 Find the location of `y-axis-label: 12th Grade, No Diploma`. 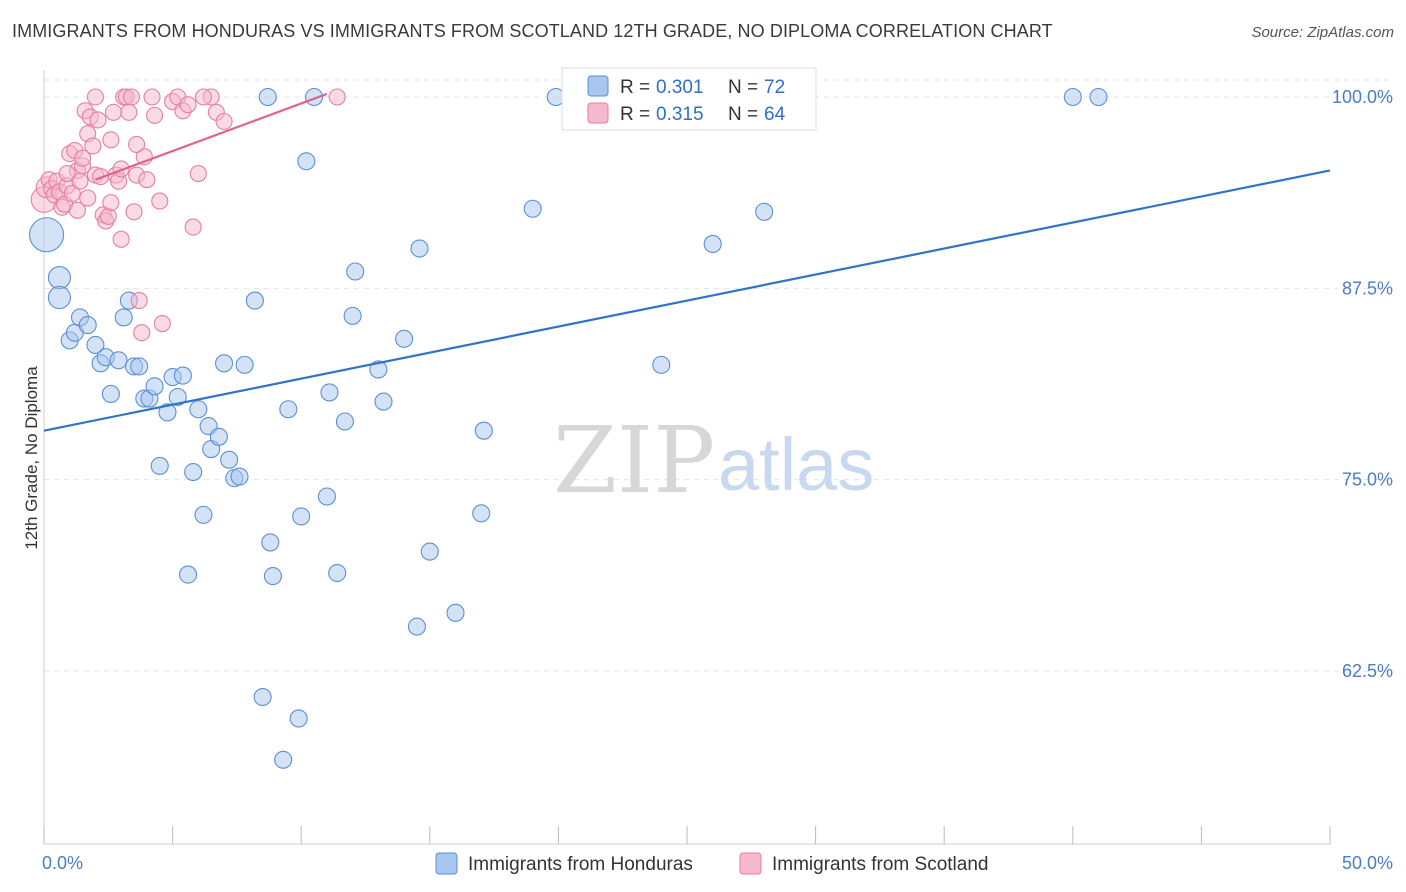

y-axis-label: 12th Grade, No Diploma is located at coordinates (31, 458).